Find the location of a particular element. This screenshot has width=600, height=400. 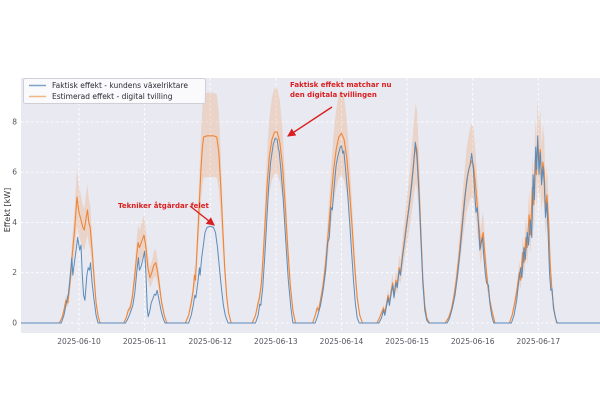

y-axis-tick-labels: 0 2 4 6 8 is located at coordinates (14, 222).